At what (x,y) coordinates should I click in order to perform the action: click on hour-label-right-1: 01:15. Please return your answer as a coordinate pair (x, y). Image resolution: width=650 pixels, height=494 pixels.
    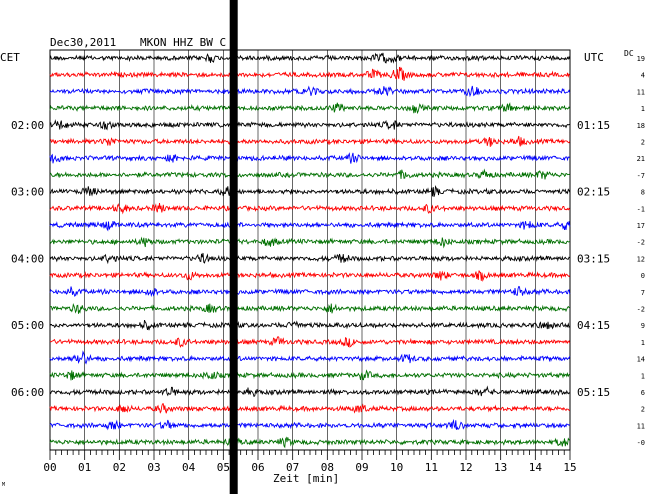
    Looking at the image, I should click on (593, 125).